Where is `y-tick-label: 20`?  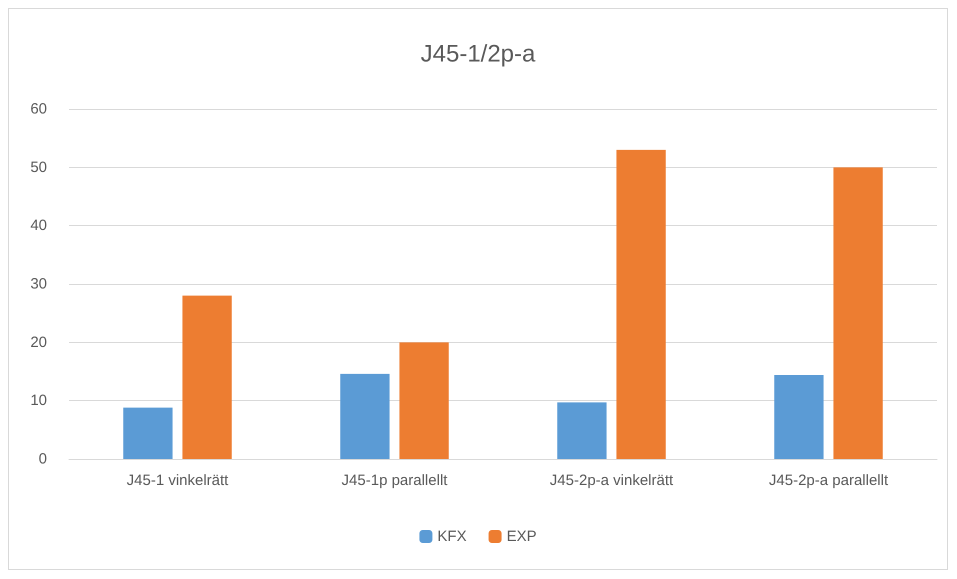
y-tick-label: 20 is located at coordinates (38, 342).